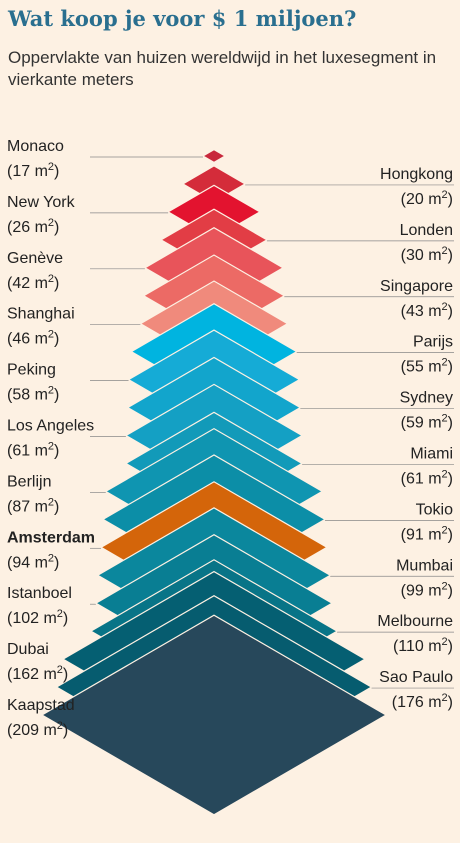 Image resolution: width=460 pixels, height=843 pixels. What do you see at coordinates (41, 705) in the screenshot?
I see `city-label-kaapstad: Kaapstad` at bounding box center [41, 705].